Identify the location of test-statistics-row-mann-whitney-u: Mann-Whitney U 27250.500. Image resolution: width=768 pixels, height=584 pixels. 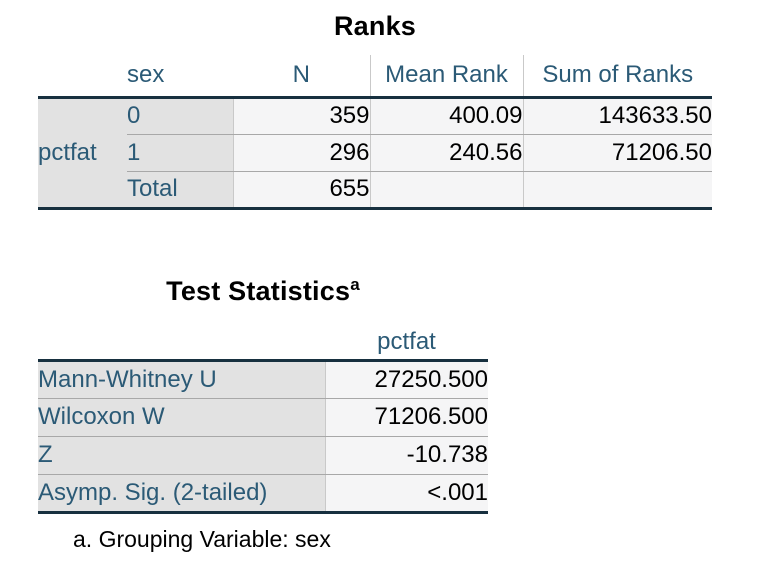
(263, 379).